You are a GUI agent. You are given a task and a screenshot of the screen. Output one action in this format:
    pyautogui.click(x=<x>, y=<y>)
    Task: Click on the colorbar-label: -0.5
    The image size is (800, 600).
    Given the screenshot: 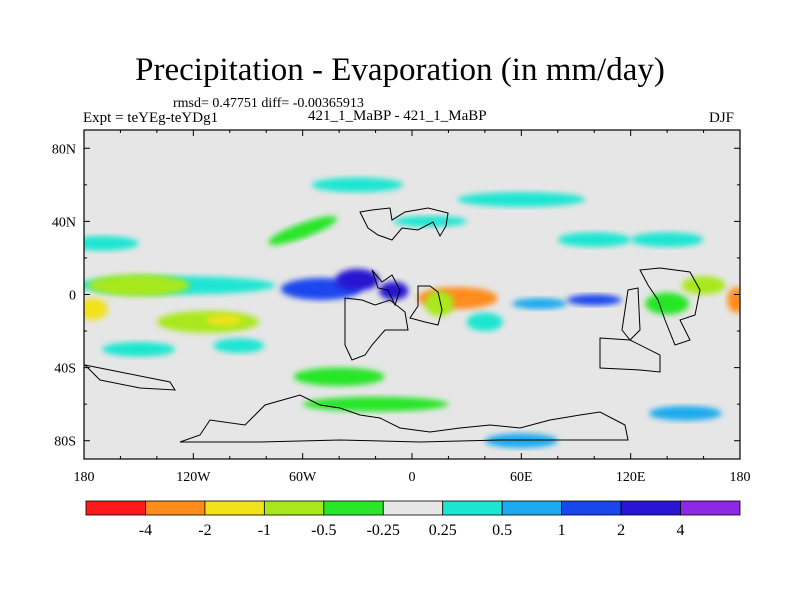 What is the action you would take?
    pyautogui.click(x=323, y=530)
    